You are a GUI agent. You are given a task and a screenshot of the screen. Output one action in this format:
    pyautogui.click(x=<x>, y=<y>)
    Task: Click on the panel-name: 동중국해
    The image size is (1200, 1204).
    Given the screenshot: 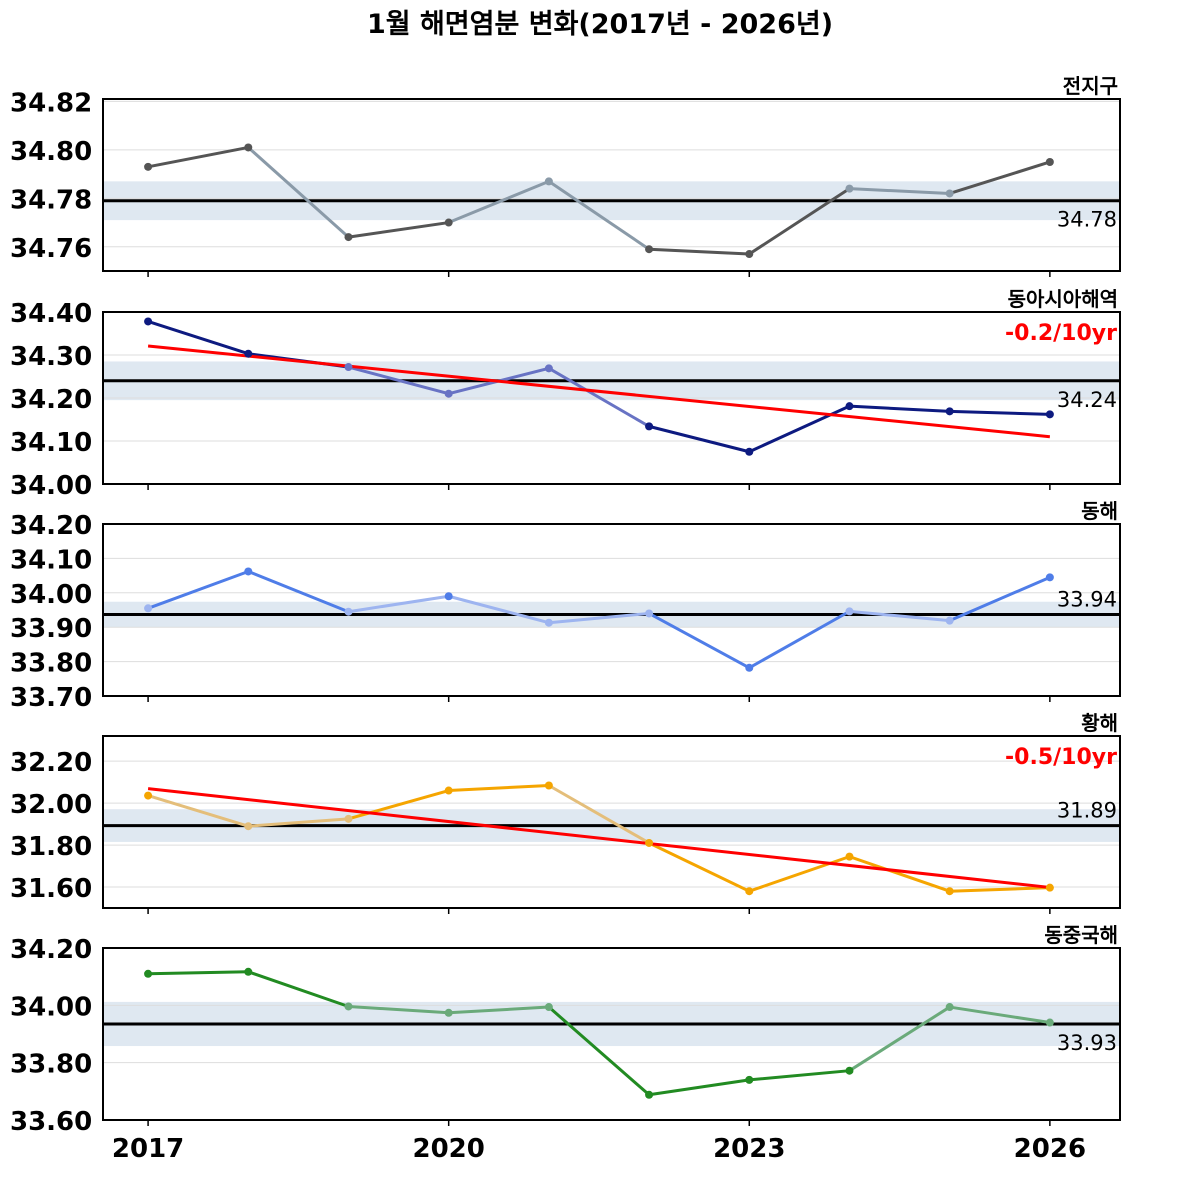 What is the action you would take?
    pyautogui.click(x=1081, y=935)
    